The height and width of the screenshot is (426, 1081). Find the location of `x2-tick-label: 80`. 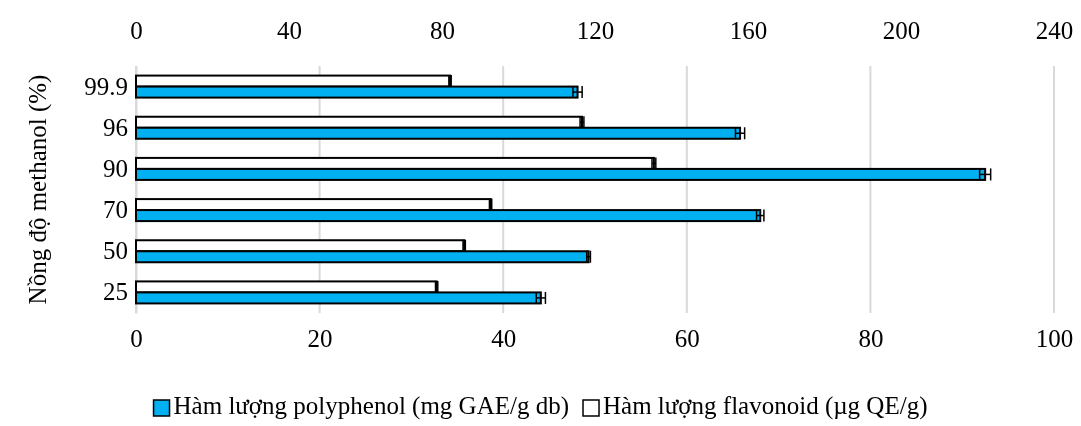

x2-tick-label: 80 is located at coordinates (442, 30).